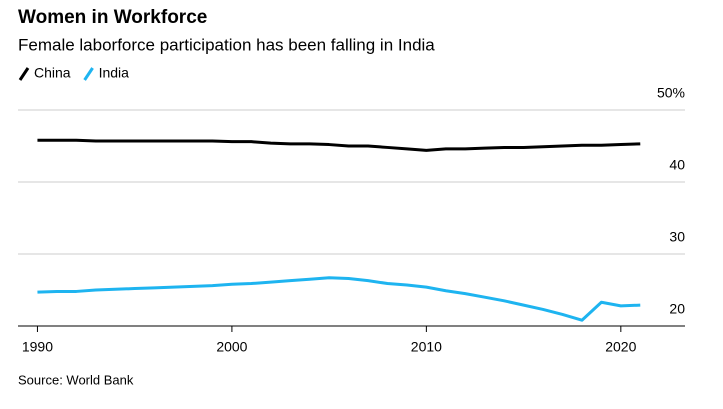  I want to click on x-tick-label: 2020, so click(620, 347).